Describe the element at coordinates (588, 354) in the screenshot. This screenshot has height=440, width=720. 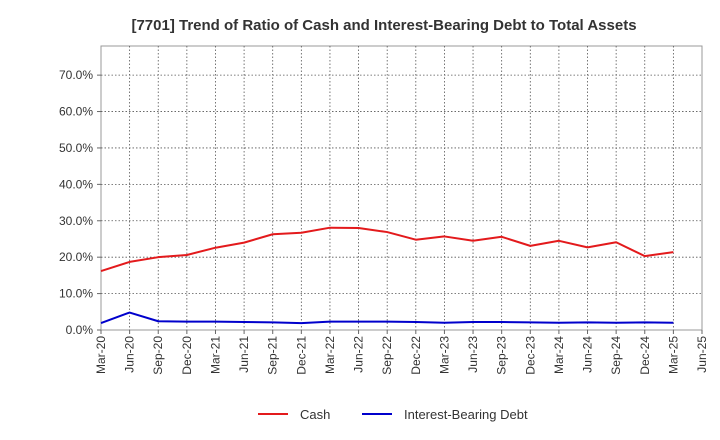
I see `x-tick-label: Jun-24` at that location.